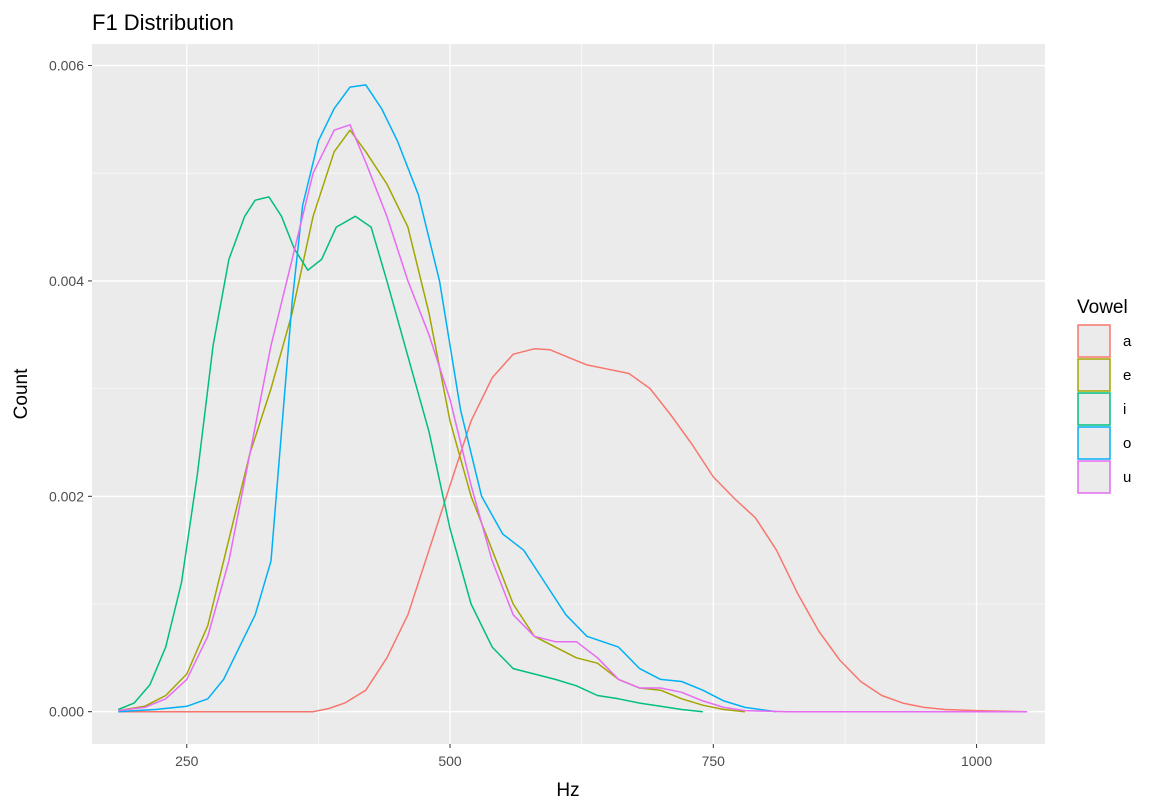  What do you see at coordinates (187, 761) in the screenshot?
I see `x-tick-label: 250` at bounding box center [187, 761].